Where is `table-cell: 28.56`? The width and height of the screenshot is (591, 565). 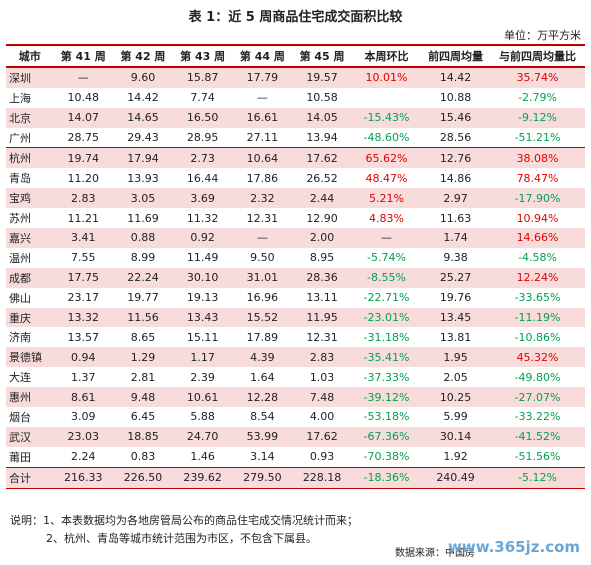
table-cell: 28.56 is located at coordinates (456, 138).